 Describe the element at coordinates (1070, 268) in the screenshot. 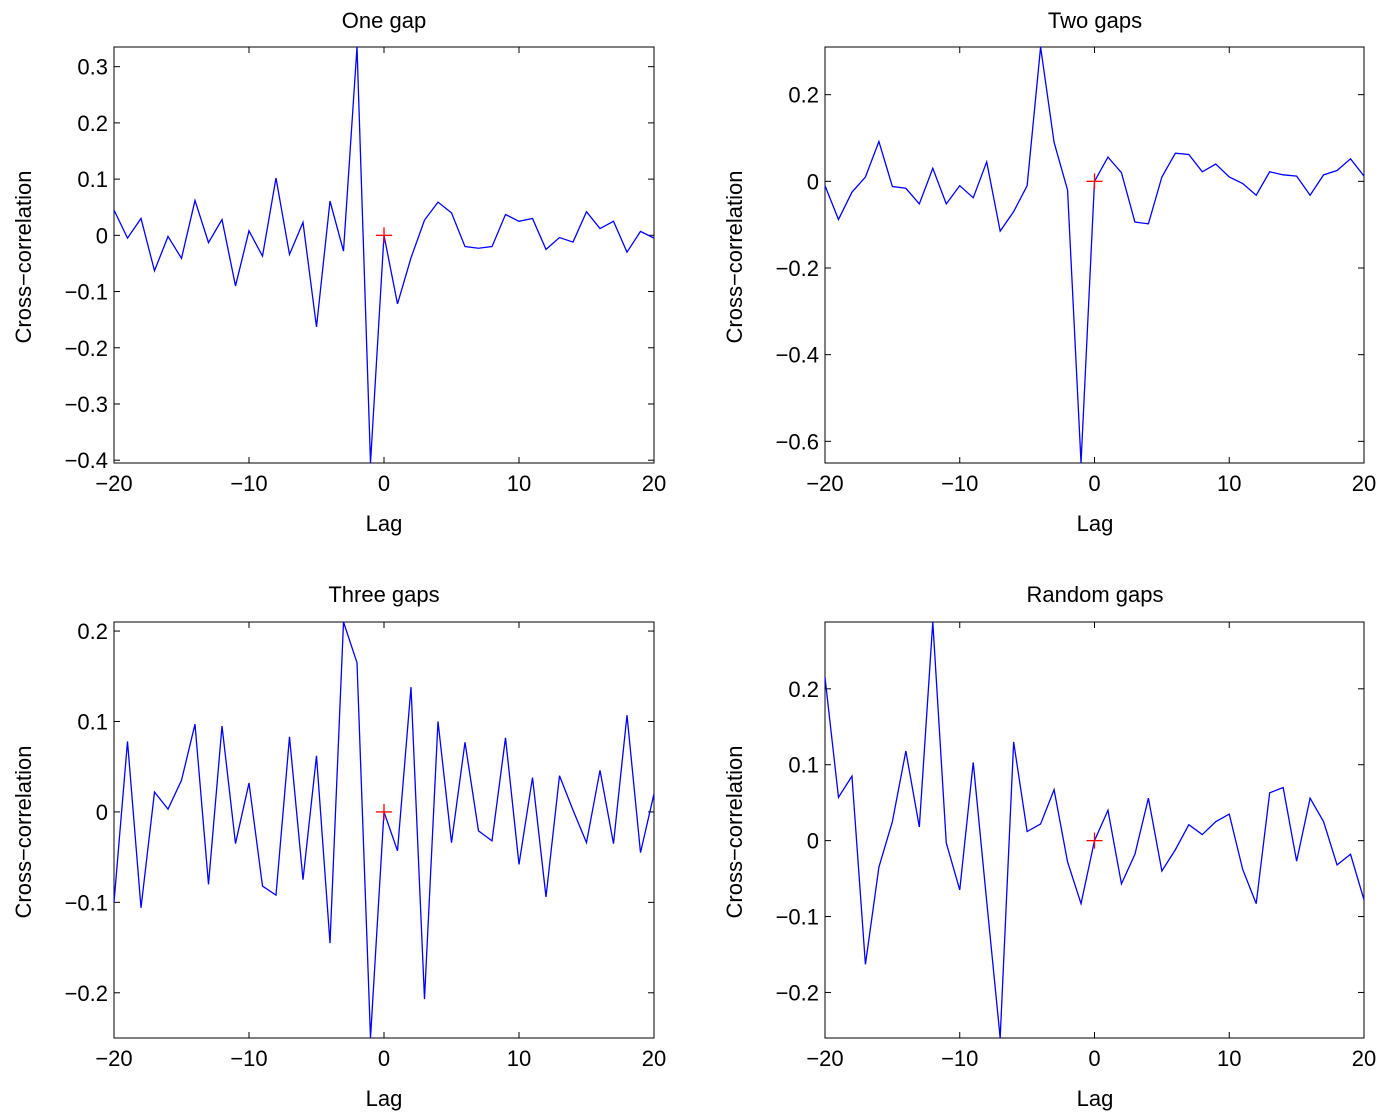

I see `y-ticks: 0.2 0 −0.2 −0.4 −0.6` at that location.